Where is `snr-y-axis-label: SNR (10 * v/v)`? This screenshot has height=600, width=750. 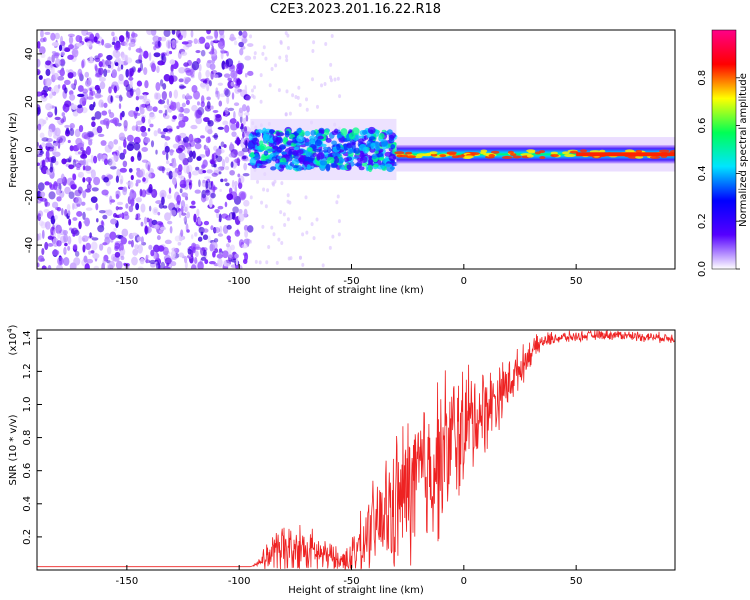
snr-y-axis-label: SNR (10 * v/v) is located at coordinates (13, 449).